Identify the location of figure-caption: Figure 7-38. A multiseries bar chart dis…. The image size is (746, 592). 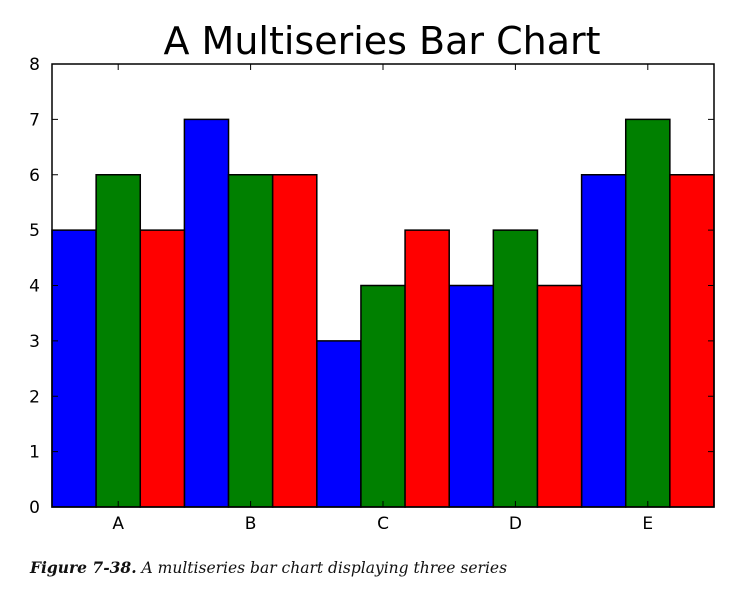
(268, 567).